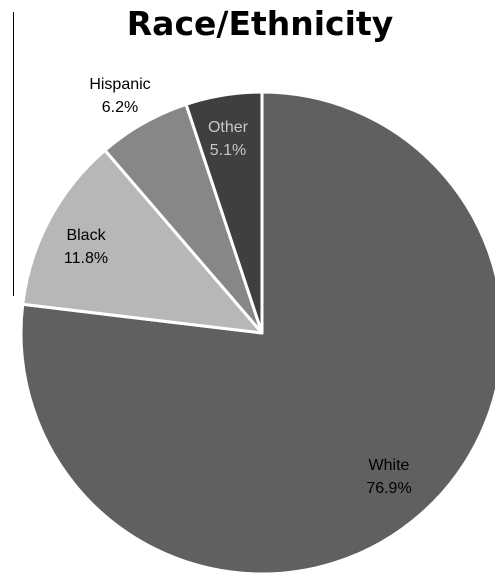  Describe the element at coordinates (388, 488) in the screenshot. I see `pie-label-value-white: 76.9%` at that location.